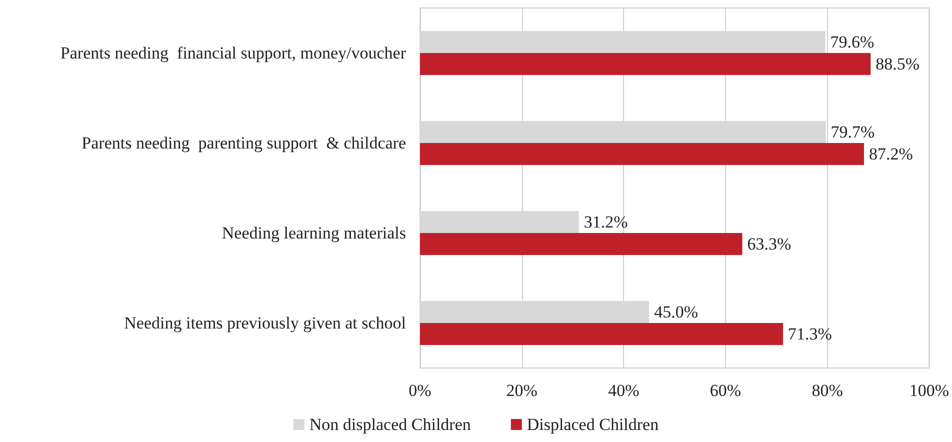 The height and width of the screenshot is (442, 952). I want to click on x-tick-label: 20%, so click(522, 390).